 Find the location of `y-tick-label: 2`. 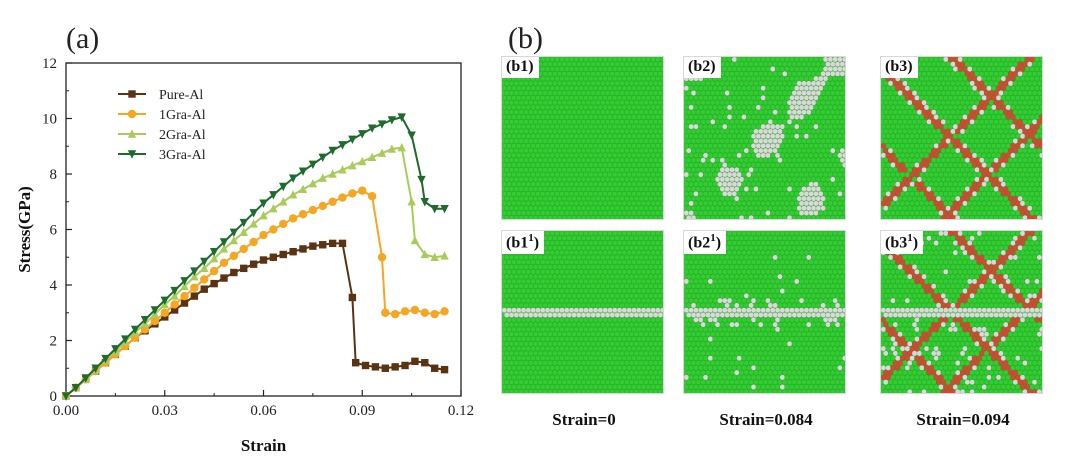

y-tick-label: 2 is located at coordinates (54, 342).